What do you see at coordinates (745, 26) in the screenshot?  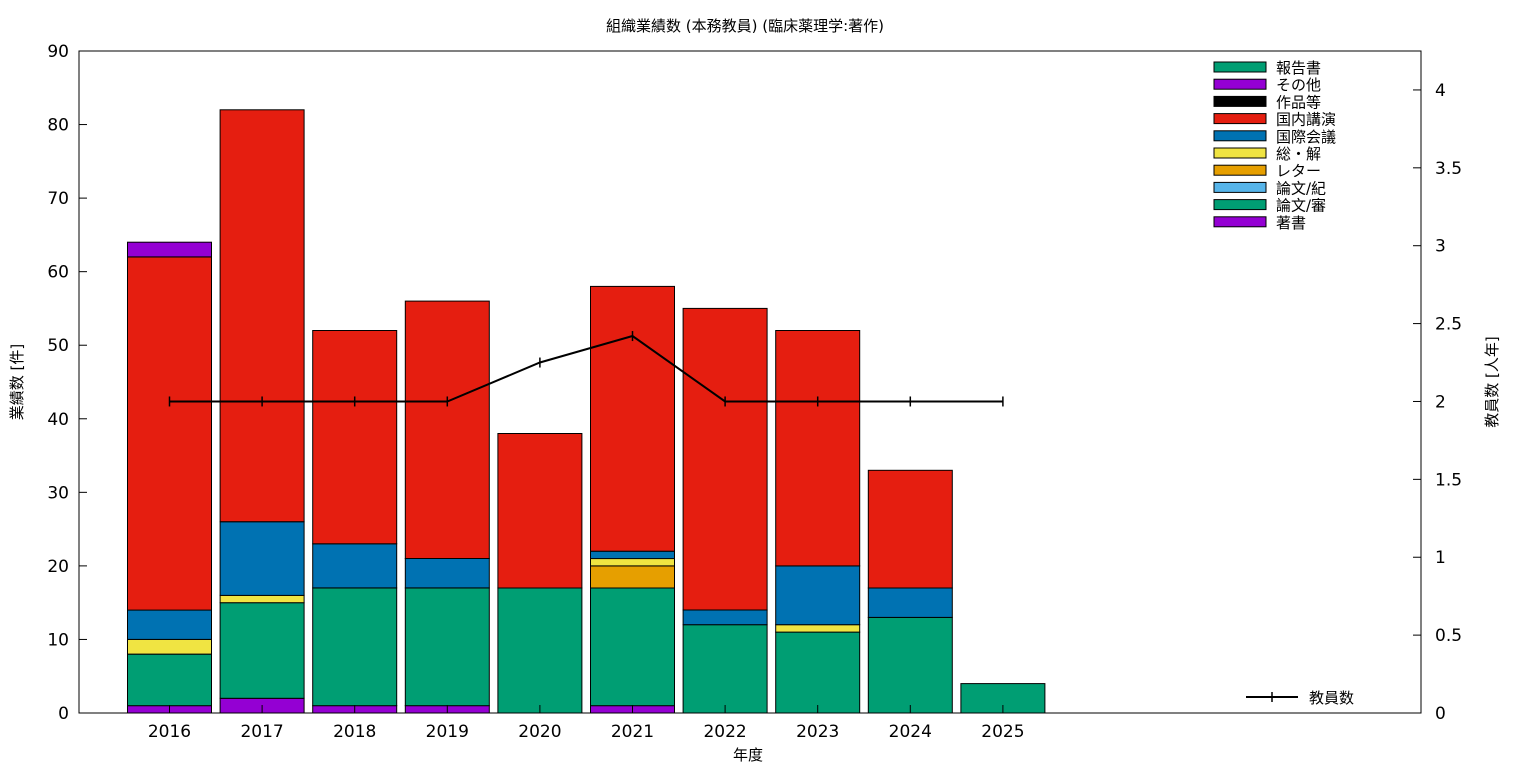 I see `chart-title: 組織業績数 (本務教員) (臨床薬理学:著作)` at bounding box center [745, 26].